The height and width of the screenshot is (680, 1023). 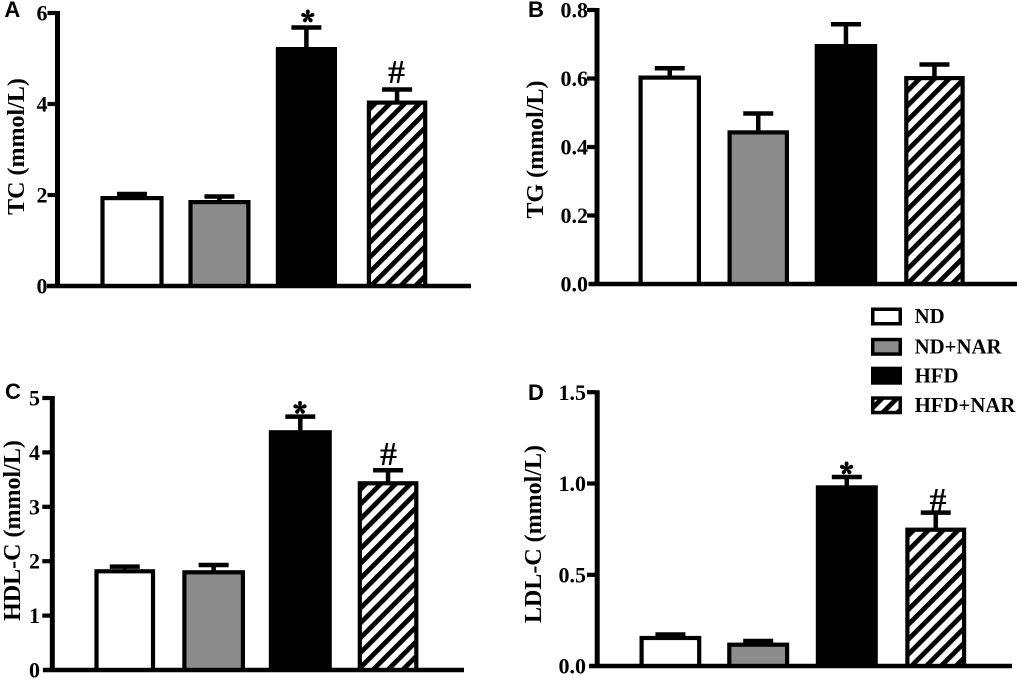 I want to click on svg-text: A, so click(x=12, y=11).